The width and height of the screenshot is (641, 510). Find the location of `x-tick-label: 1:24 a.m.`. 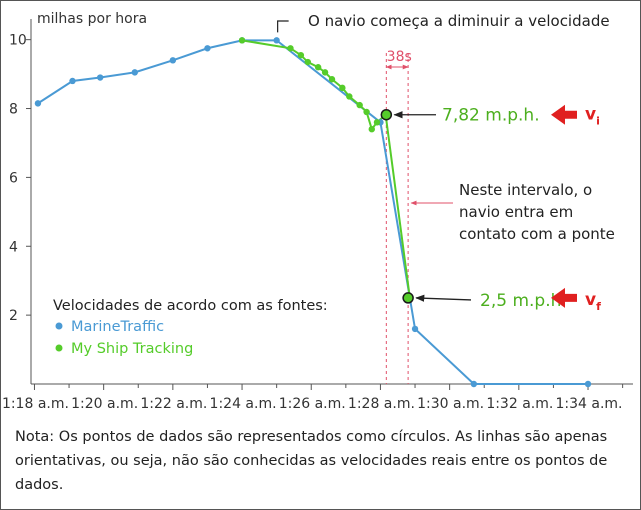

x-tick-label: 1:24 a.m. is located at coordinates (243, 404).